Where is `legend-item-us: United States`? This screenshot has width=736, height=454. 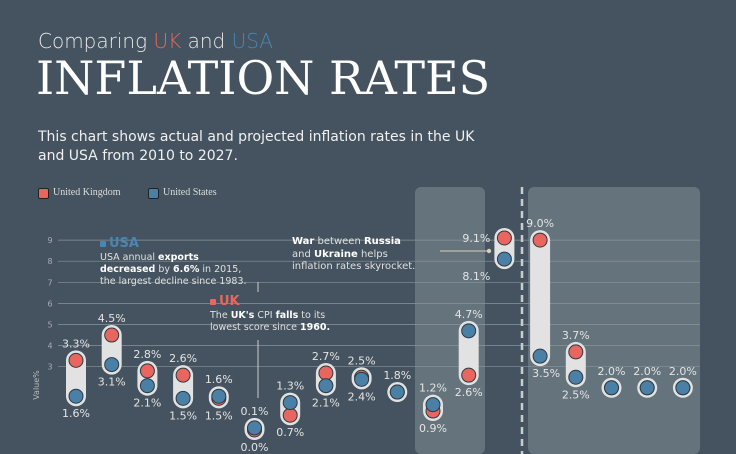
legend-item-us: United States is located at coordinates (182, 193).